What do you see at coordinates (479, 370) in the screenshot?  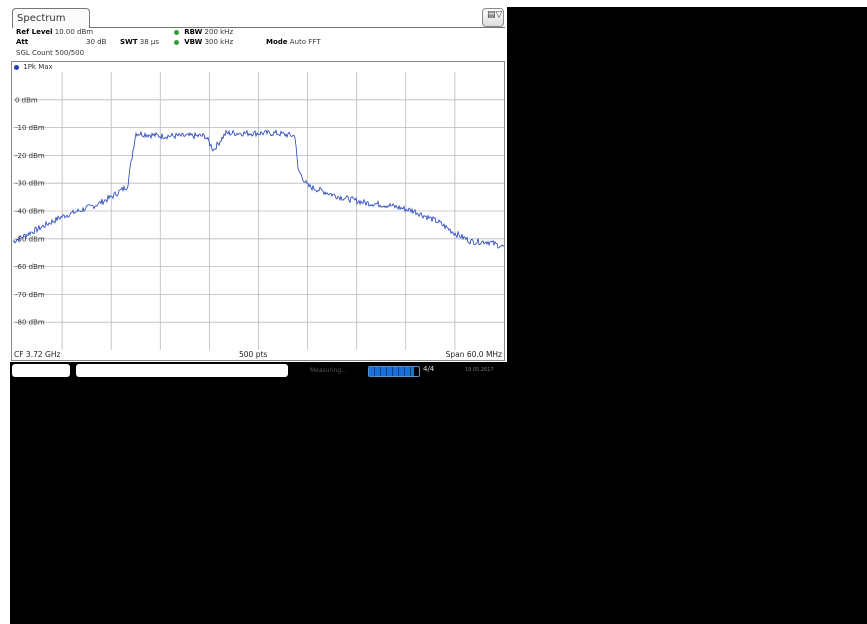 I see `status-date: 19.05.2017` at bounding box center [479, 370].